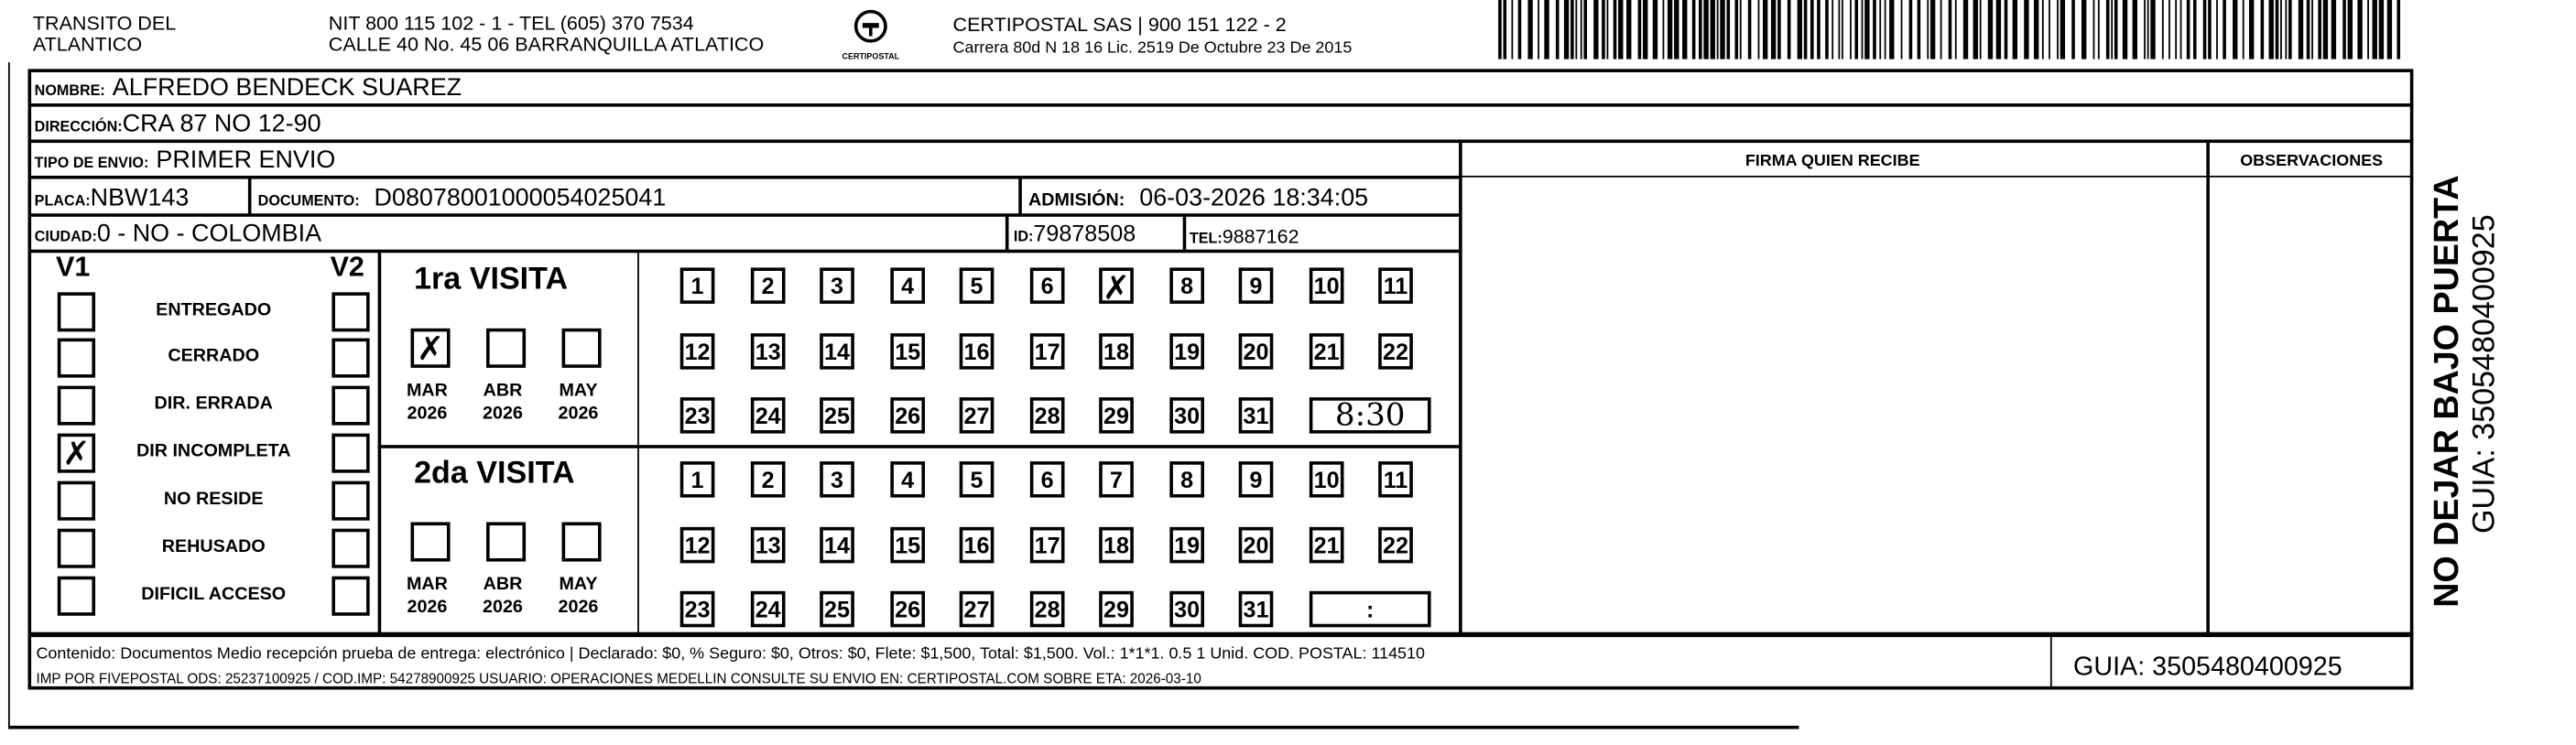 This screenshot has height=745, width=2576. Describe the element at coordinates (1370, 609) in the screenshot. I see `visit-time-field: :` at that location.